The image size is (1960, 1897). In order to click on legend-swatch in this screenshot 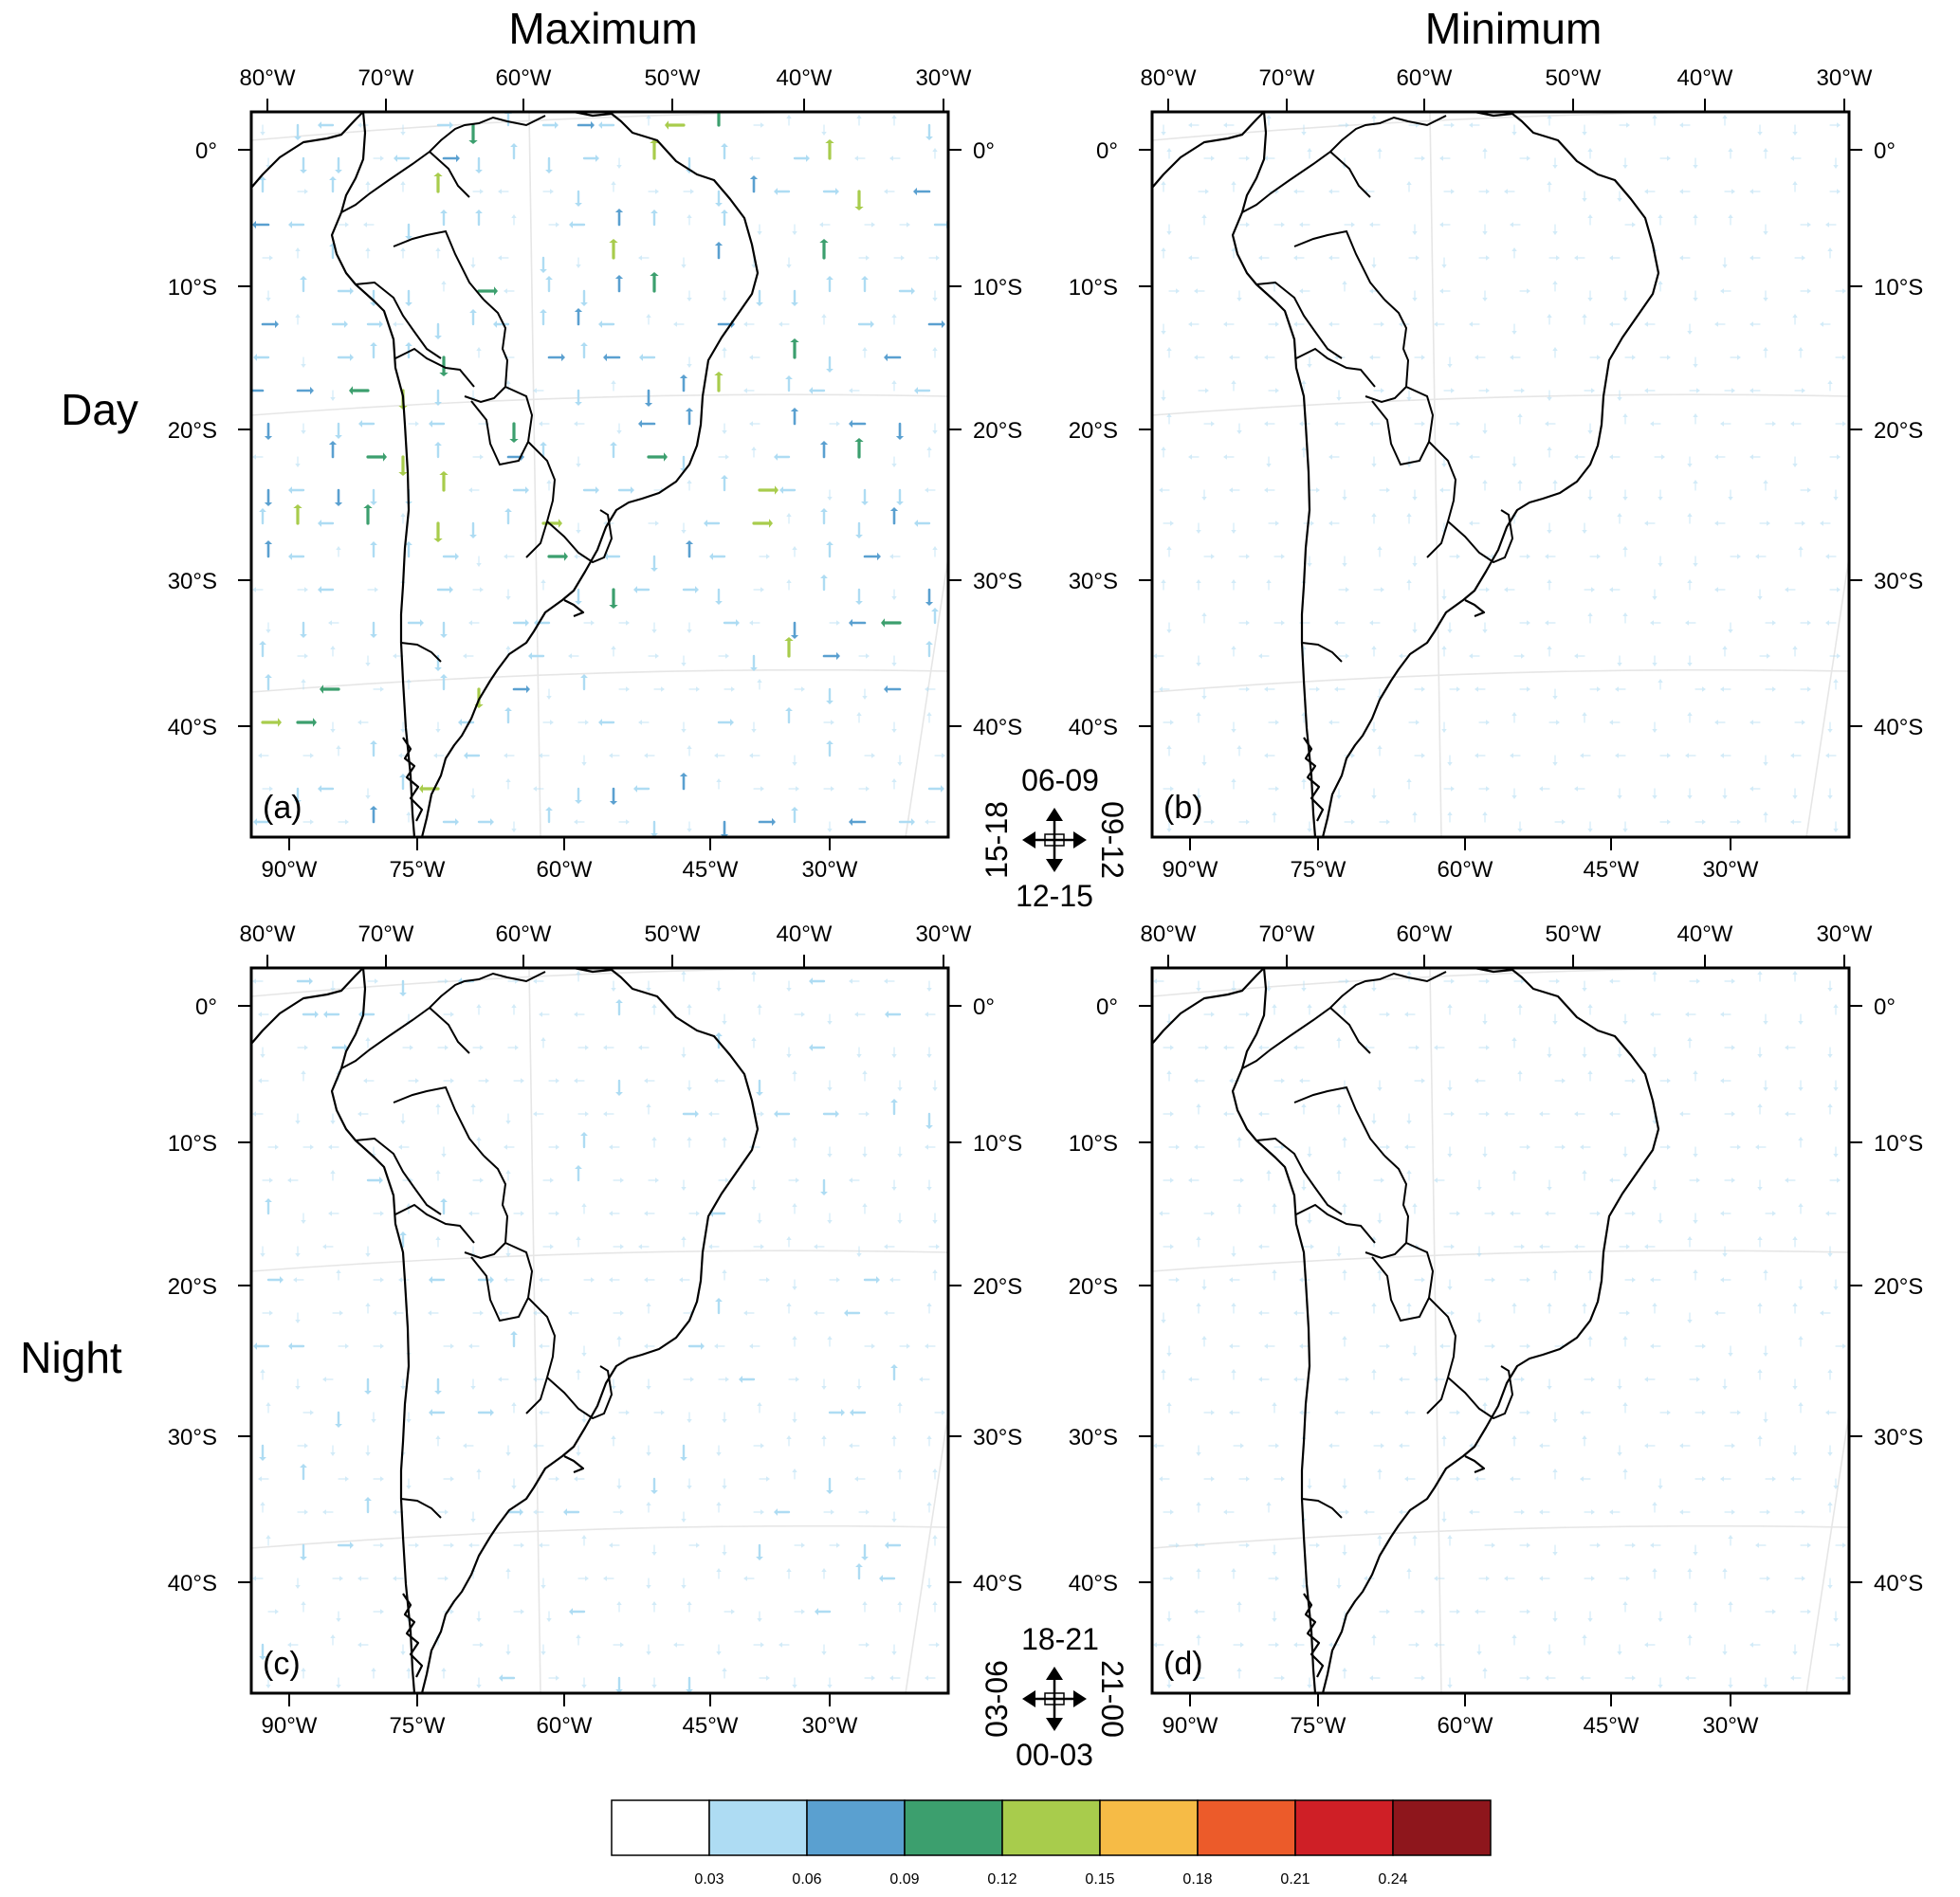, I will do `click(1344, 1828)`.